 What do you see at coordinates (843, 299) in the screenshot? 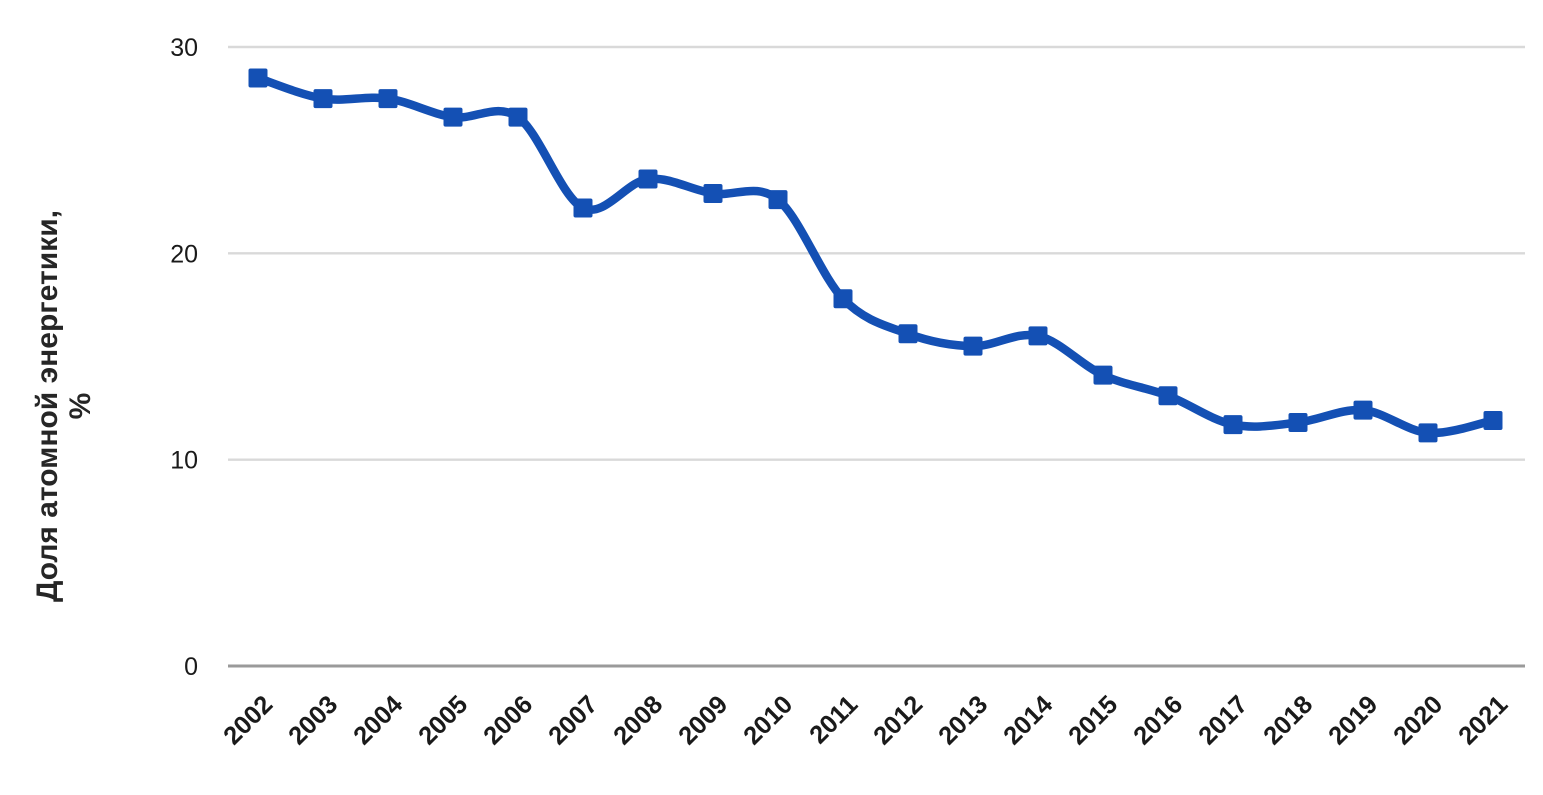
I see `data-point-2011` at bounding box center [843, 299].